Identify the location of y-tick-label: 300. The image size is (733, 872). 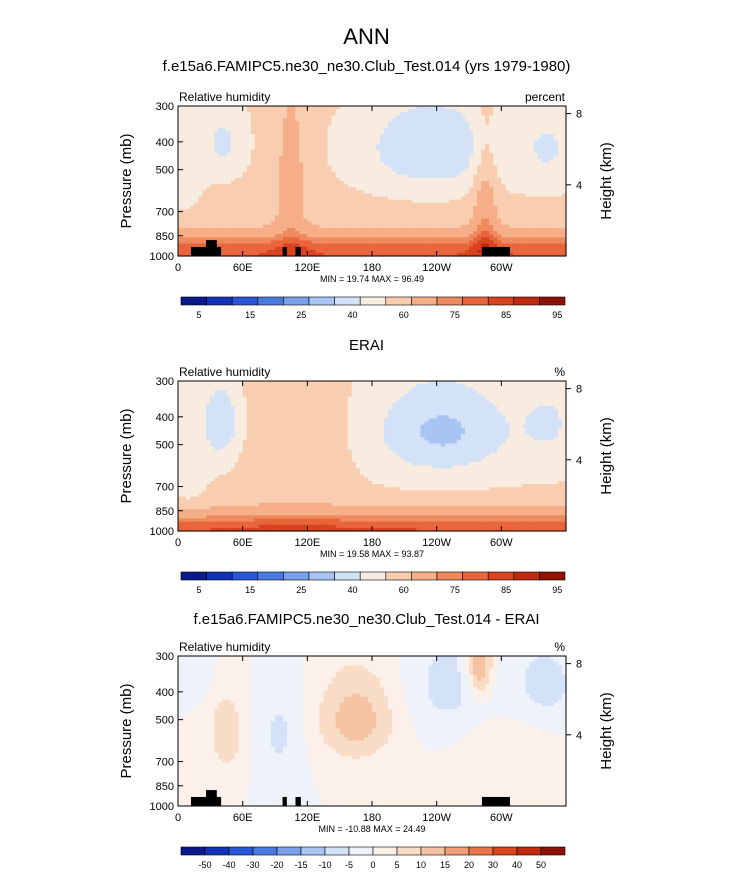
(165, 107).